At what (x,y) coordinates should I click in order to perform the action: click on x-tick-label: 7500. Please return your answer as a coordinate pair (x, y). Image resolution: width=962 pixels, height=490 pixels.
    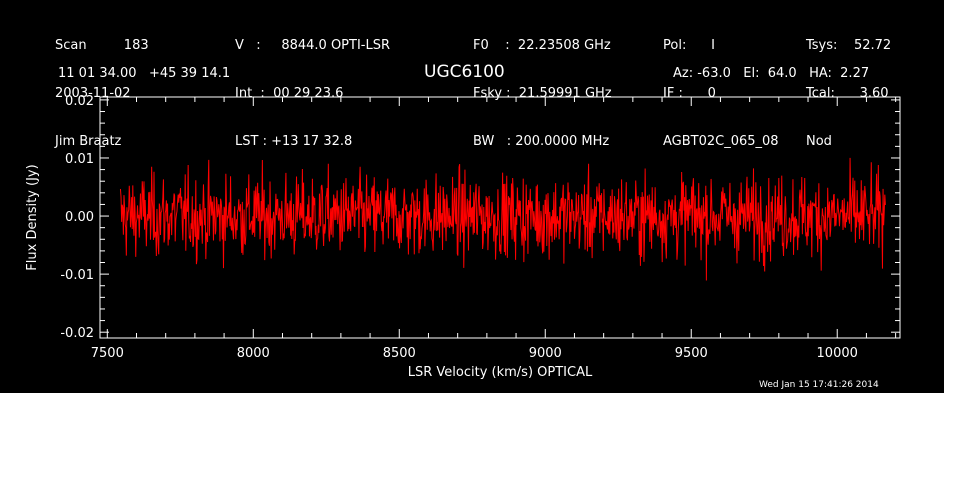
    Looking at the image, I should click on (107, 353).